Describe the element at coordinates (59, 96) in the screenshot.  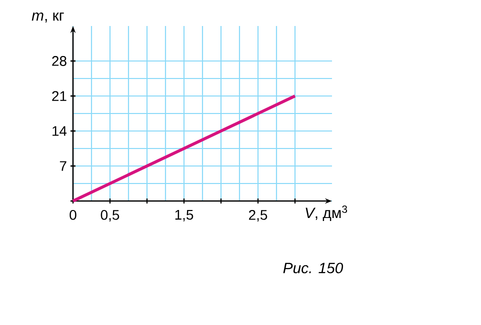
I see `y-tick-label: 21` at that location.